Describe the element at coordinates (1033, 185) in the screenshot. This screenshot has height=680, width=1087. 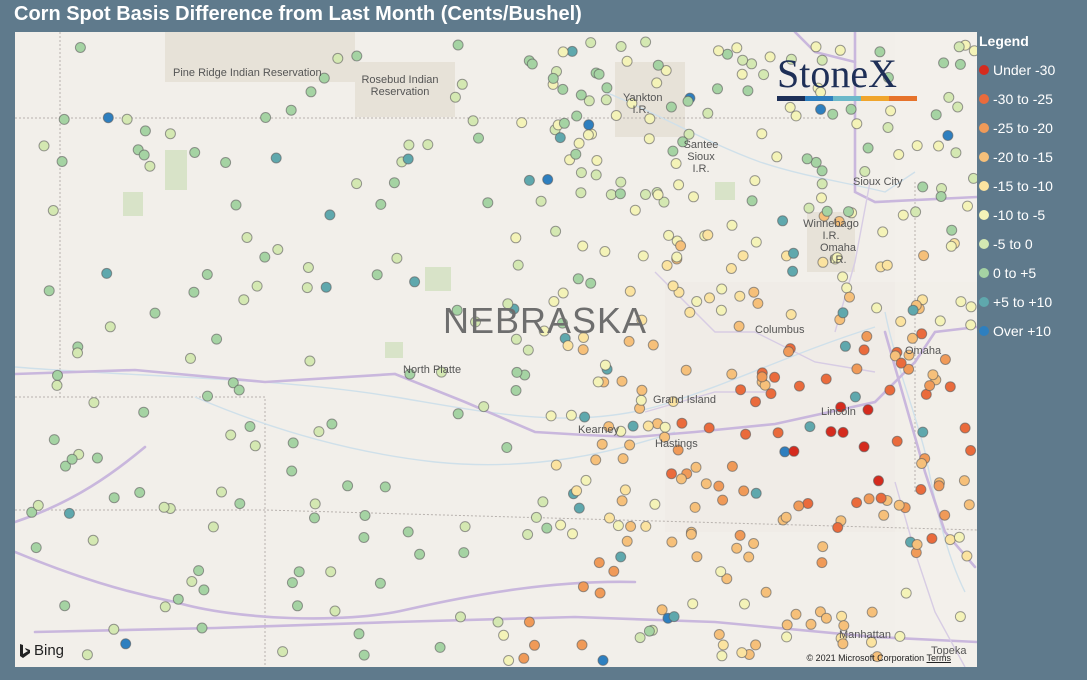
I see `legend-item: -15 to -10` at that location.